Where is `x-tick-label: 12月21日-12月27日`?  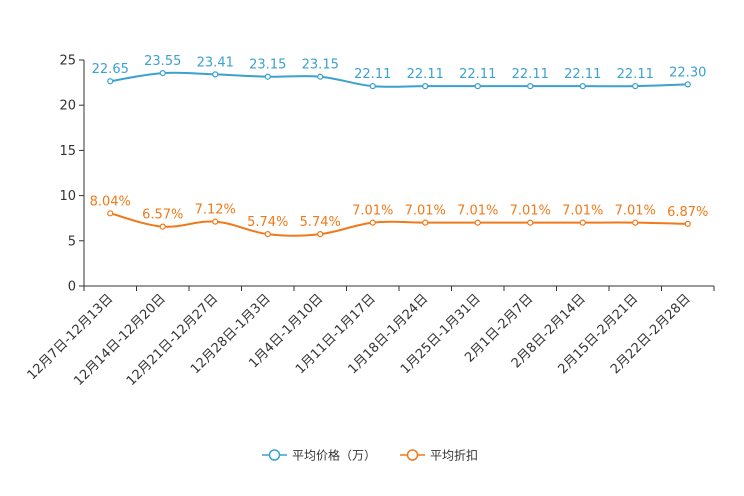
x-tick-label: 12月21日-12月27日 is located at coordinates (172, 339).